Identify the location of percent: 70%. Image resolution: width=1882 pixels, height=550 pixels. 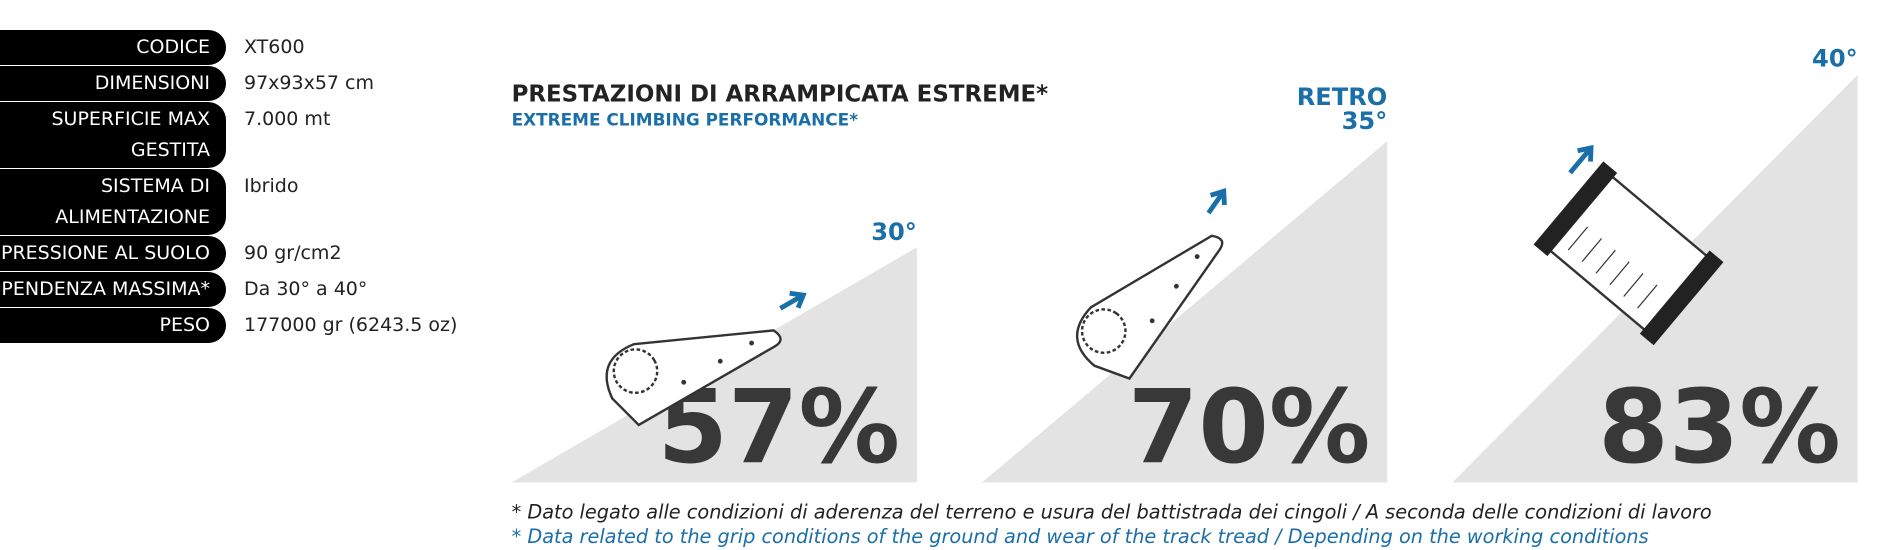
(1249, 427).